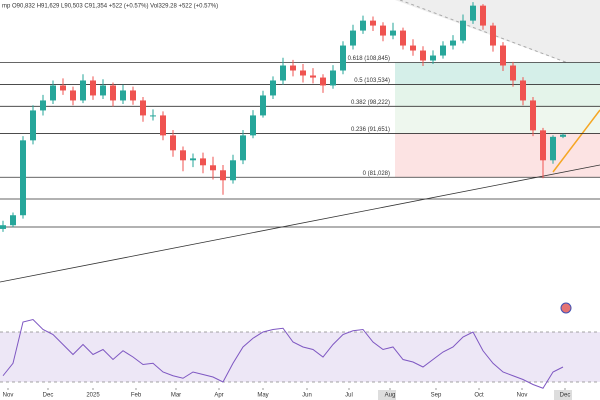 This screenshot has width=600, height=400. What do you see at coordinates (390, 396) in the screenshot?
I see `x-tick-label: Aug` at bounding box center [390, 396].